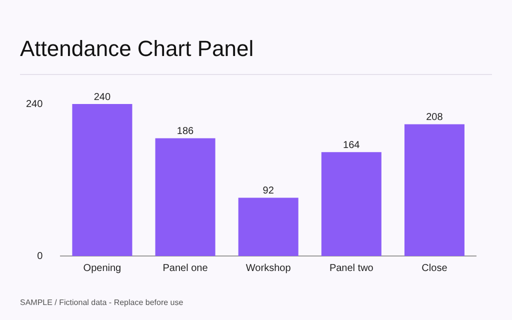 This screenshot has width=512, height=320. What do you see at coordinates (435, 268) in the screenshot?
I see `x-tick-label: Close` at bounding box center [435, 268].